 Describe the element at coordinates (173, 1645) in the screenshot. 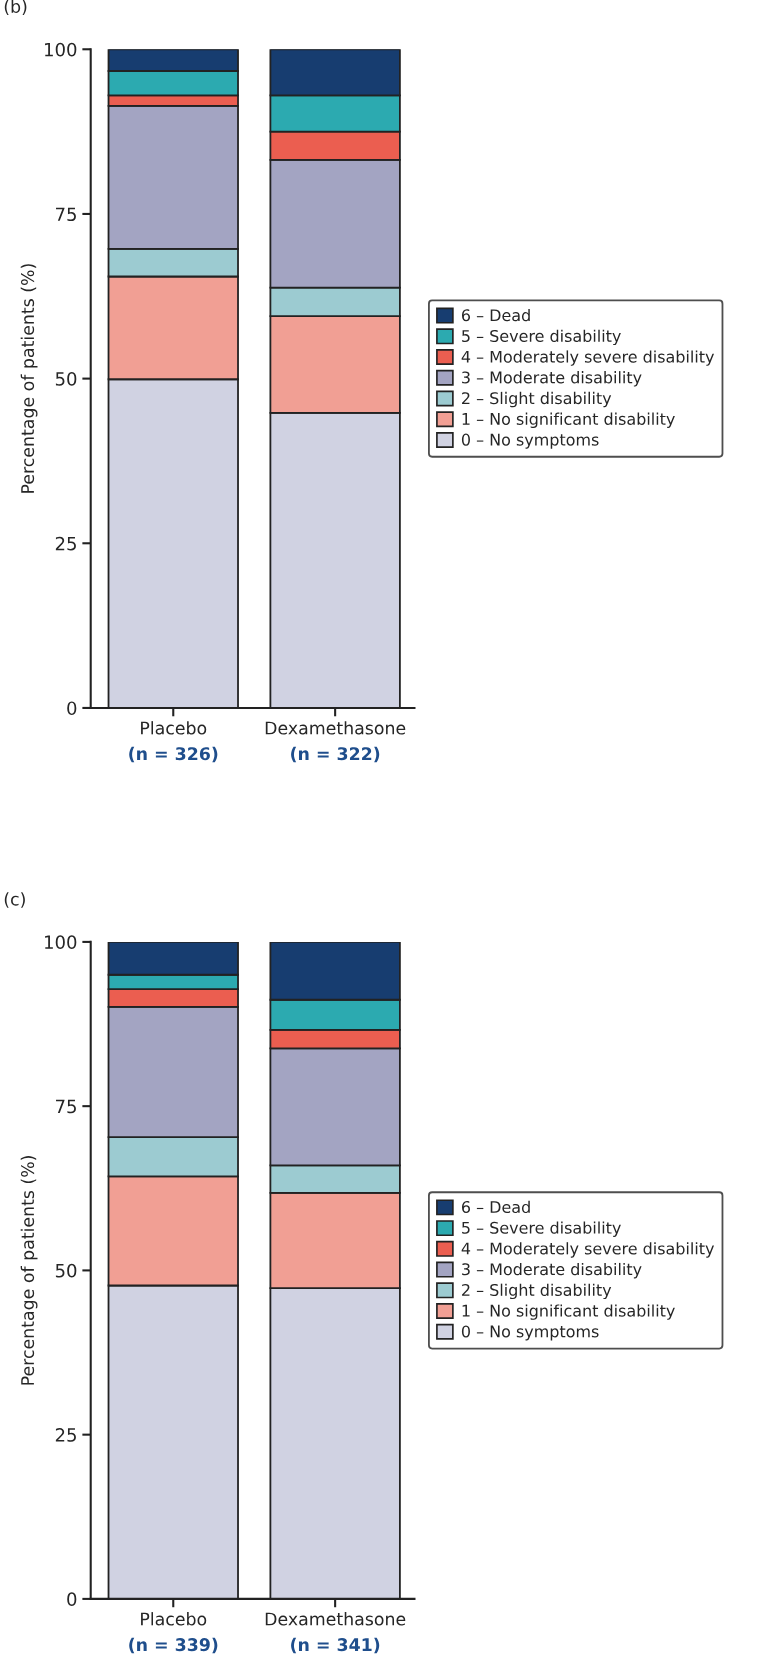

I see `text: (n = 339)` at that location.